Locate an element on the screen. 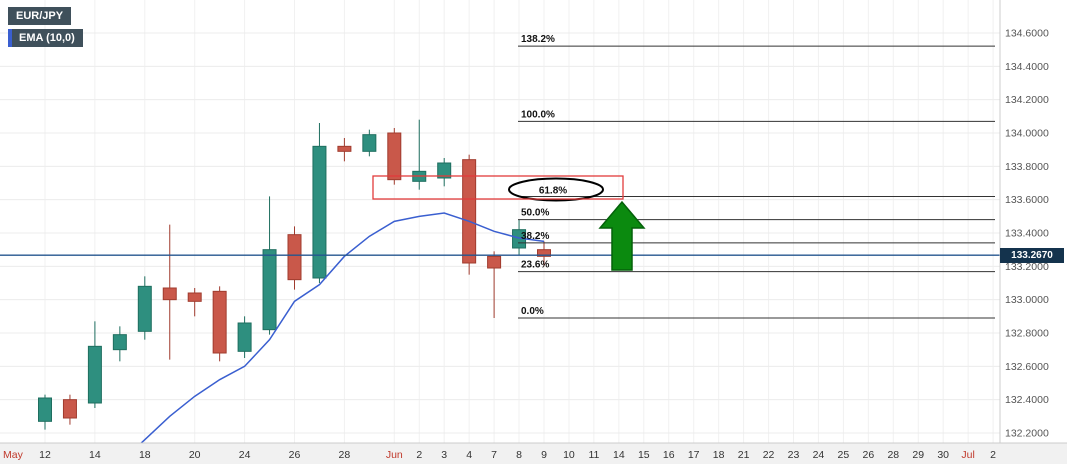  symbol-badge: EUR/JPY is located at coordinates (40, 16).